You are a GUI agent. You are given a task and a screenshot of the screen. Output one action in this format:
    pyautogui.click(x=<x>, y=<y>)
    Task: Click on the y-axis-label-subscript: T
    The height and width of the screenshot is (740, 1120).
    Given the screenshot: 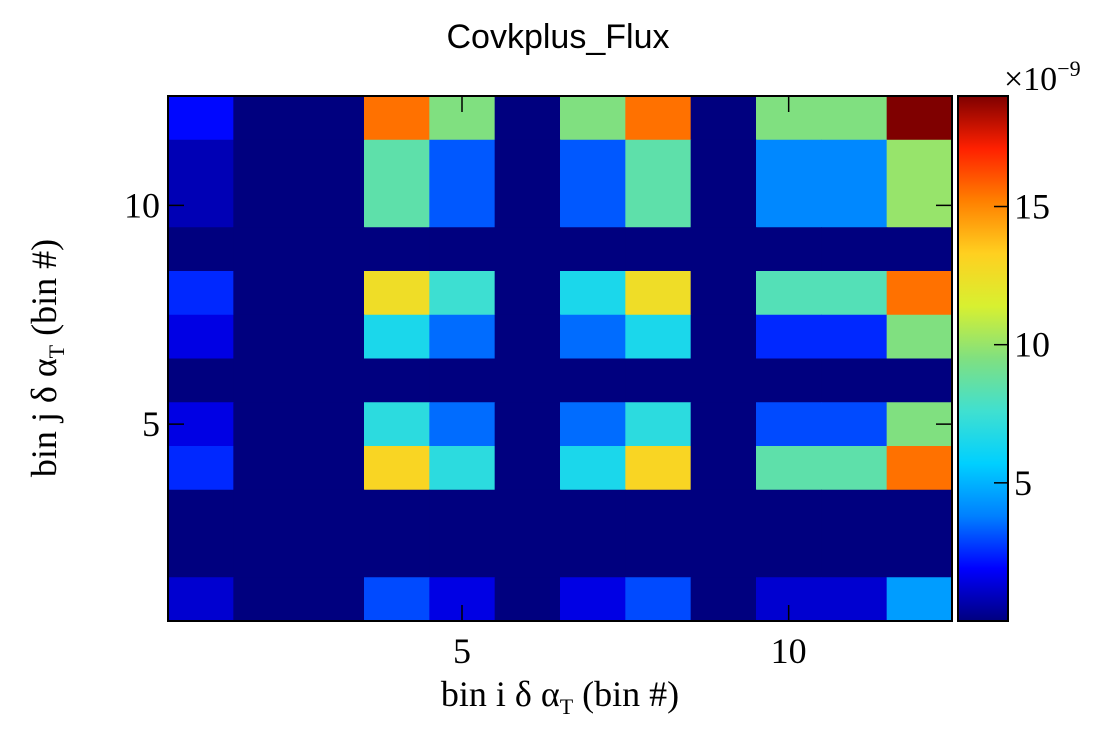 What is the action you would take?
    pyautogui.click(x=56, y=351)
    